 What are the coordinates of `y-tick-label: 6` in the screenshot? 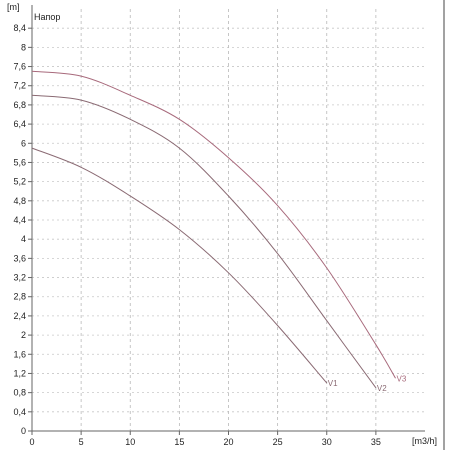 It's located at (23, 143).